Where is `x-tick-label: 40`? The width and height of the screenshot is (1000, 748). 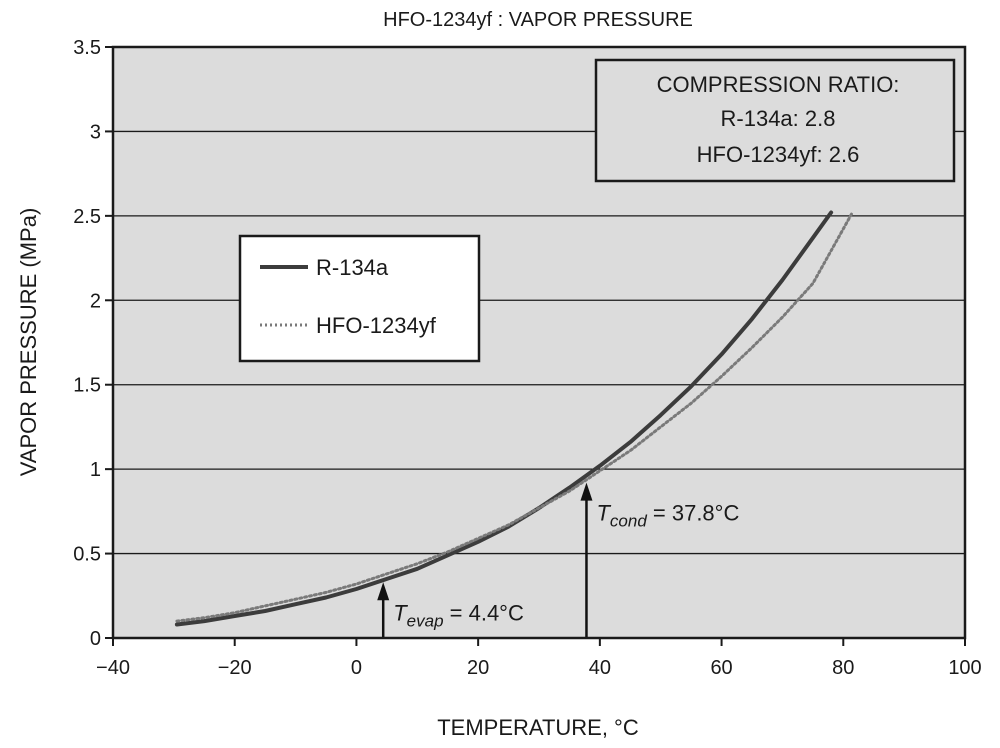
x-tick-label: 40 is located at coordinates (600, 668).